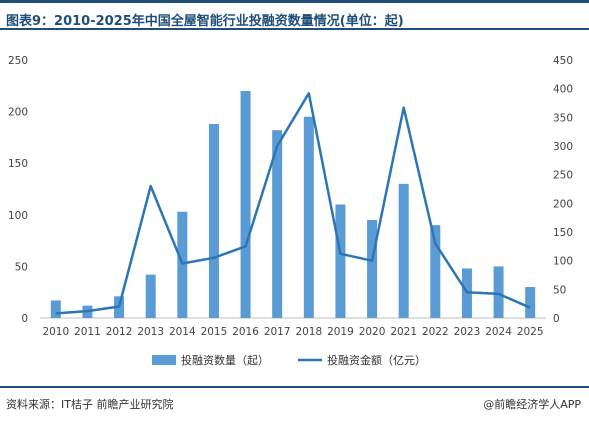 This screenshot has width=589, height=422. What do you see at coordinates (530, 332) in the screenshot?
I see `x-tick-label: 2025` at bounding box center [530, 332].